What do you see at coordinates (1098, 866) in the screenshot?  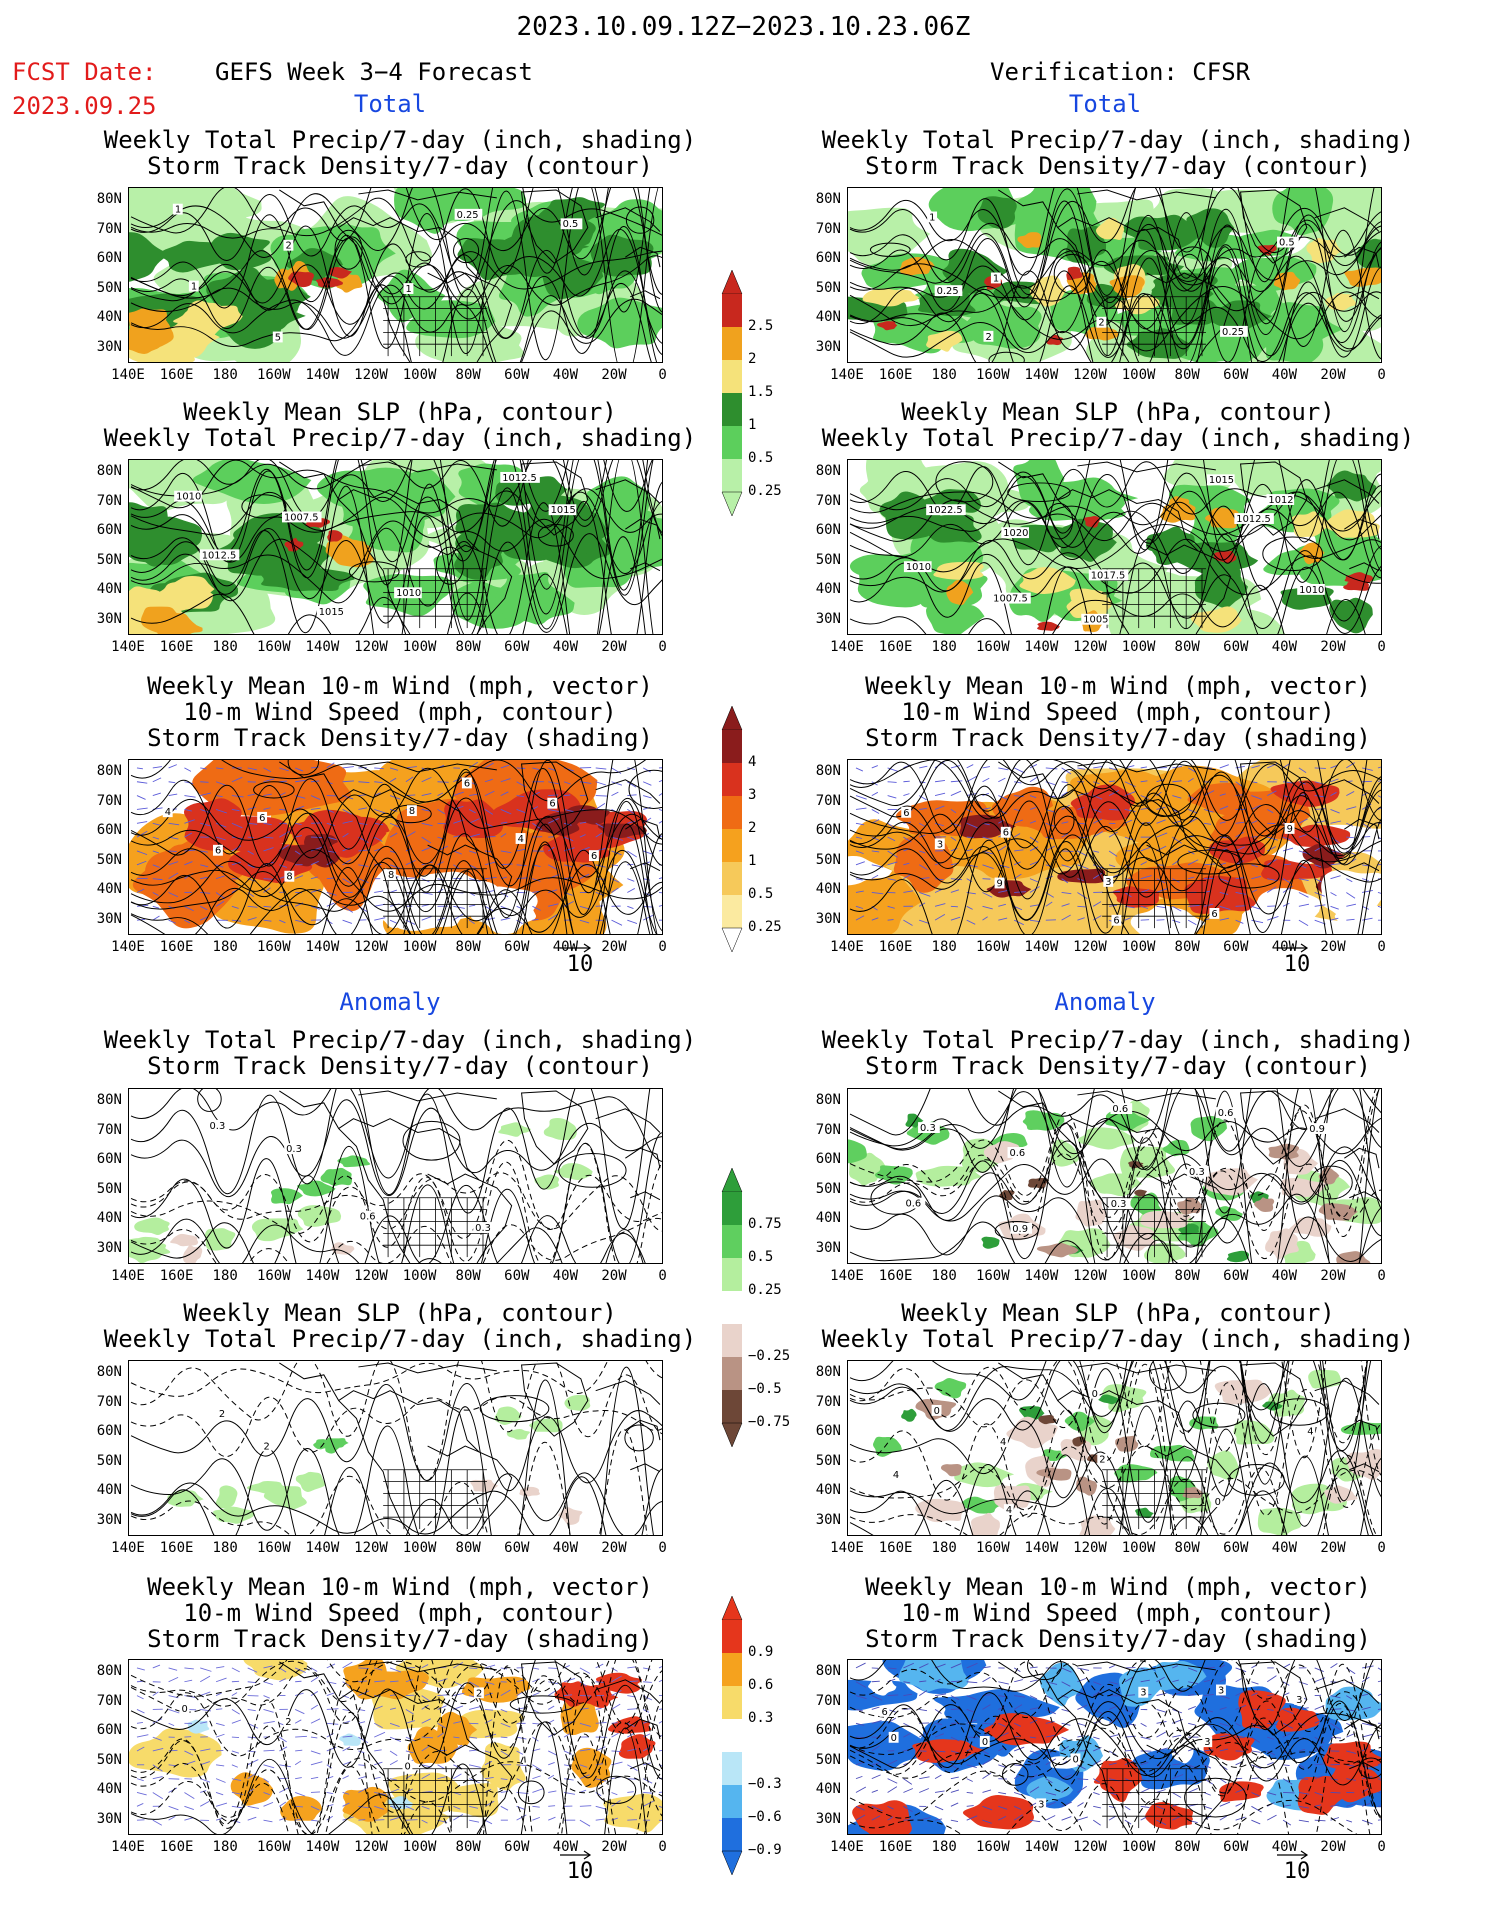 I see `contour-labels: 6 6 3 6 9 3 9 6` at bounding box center [1098, 866].